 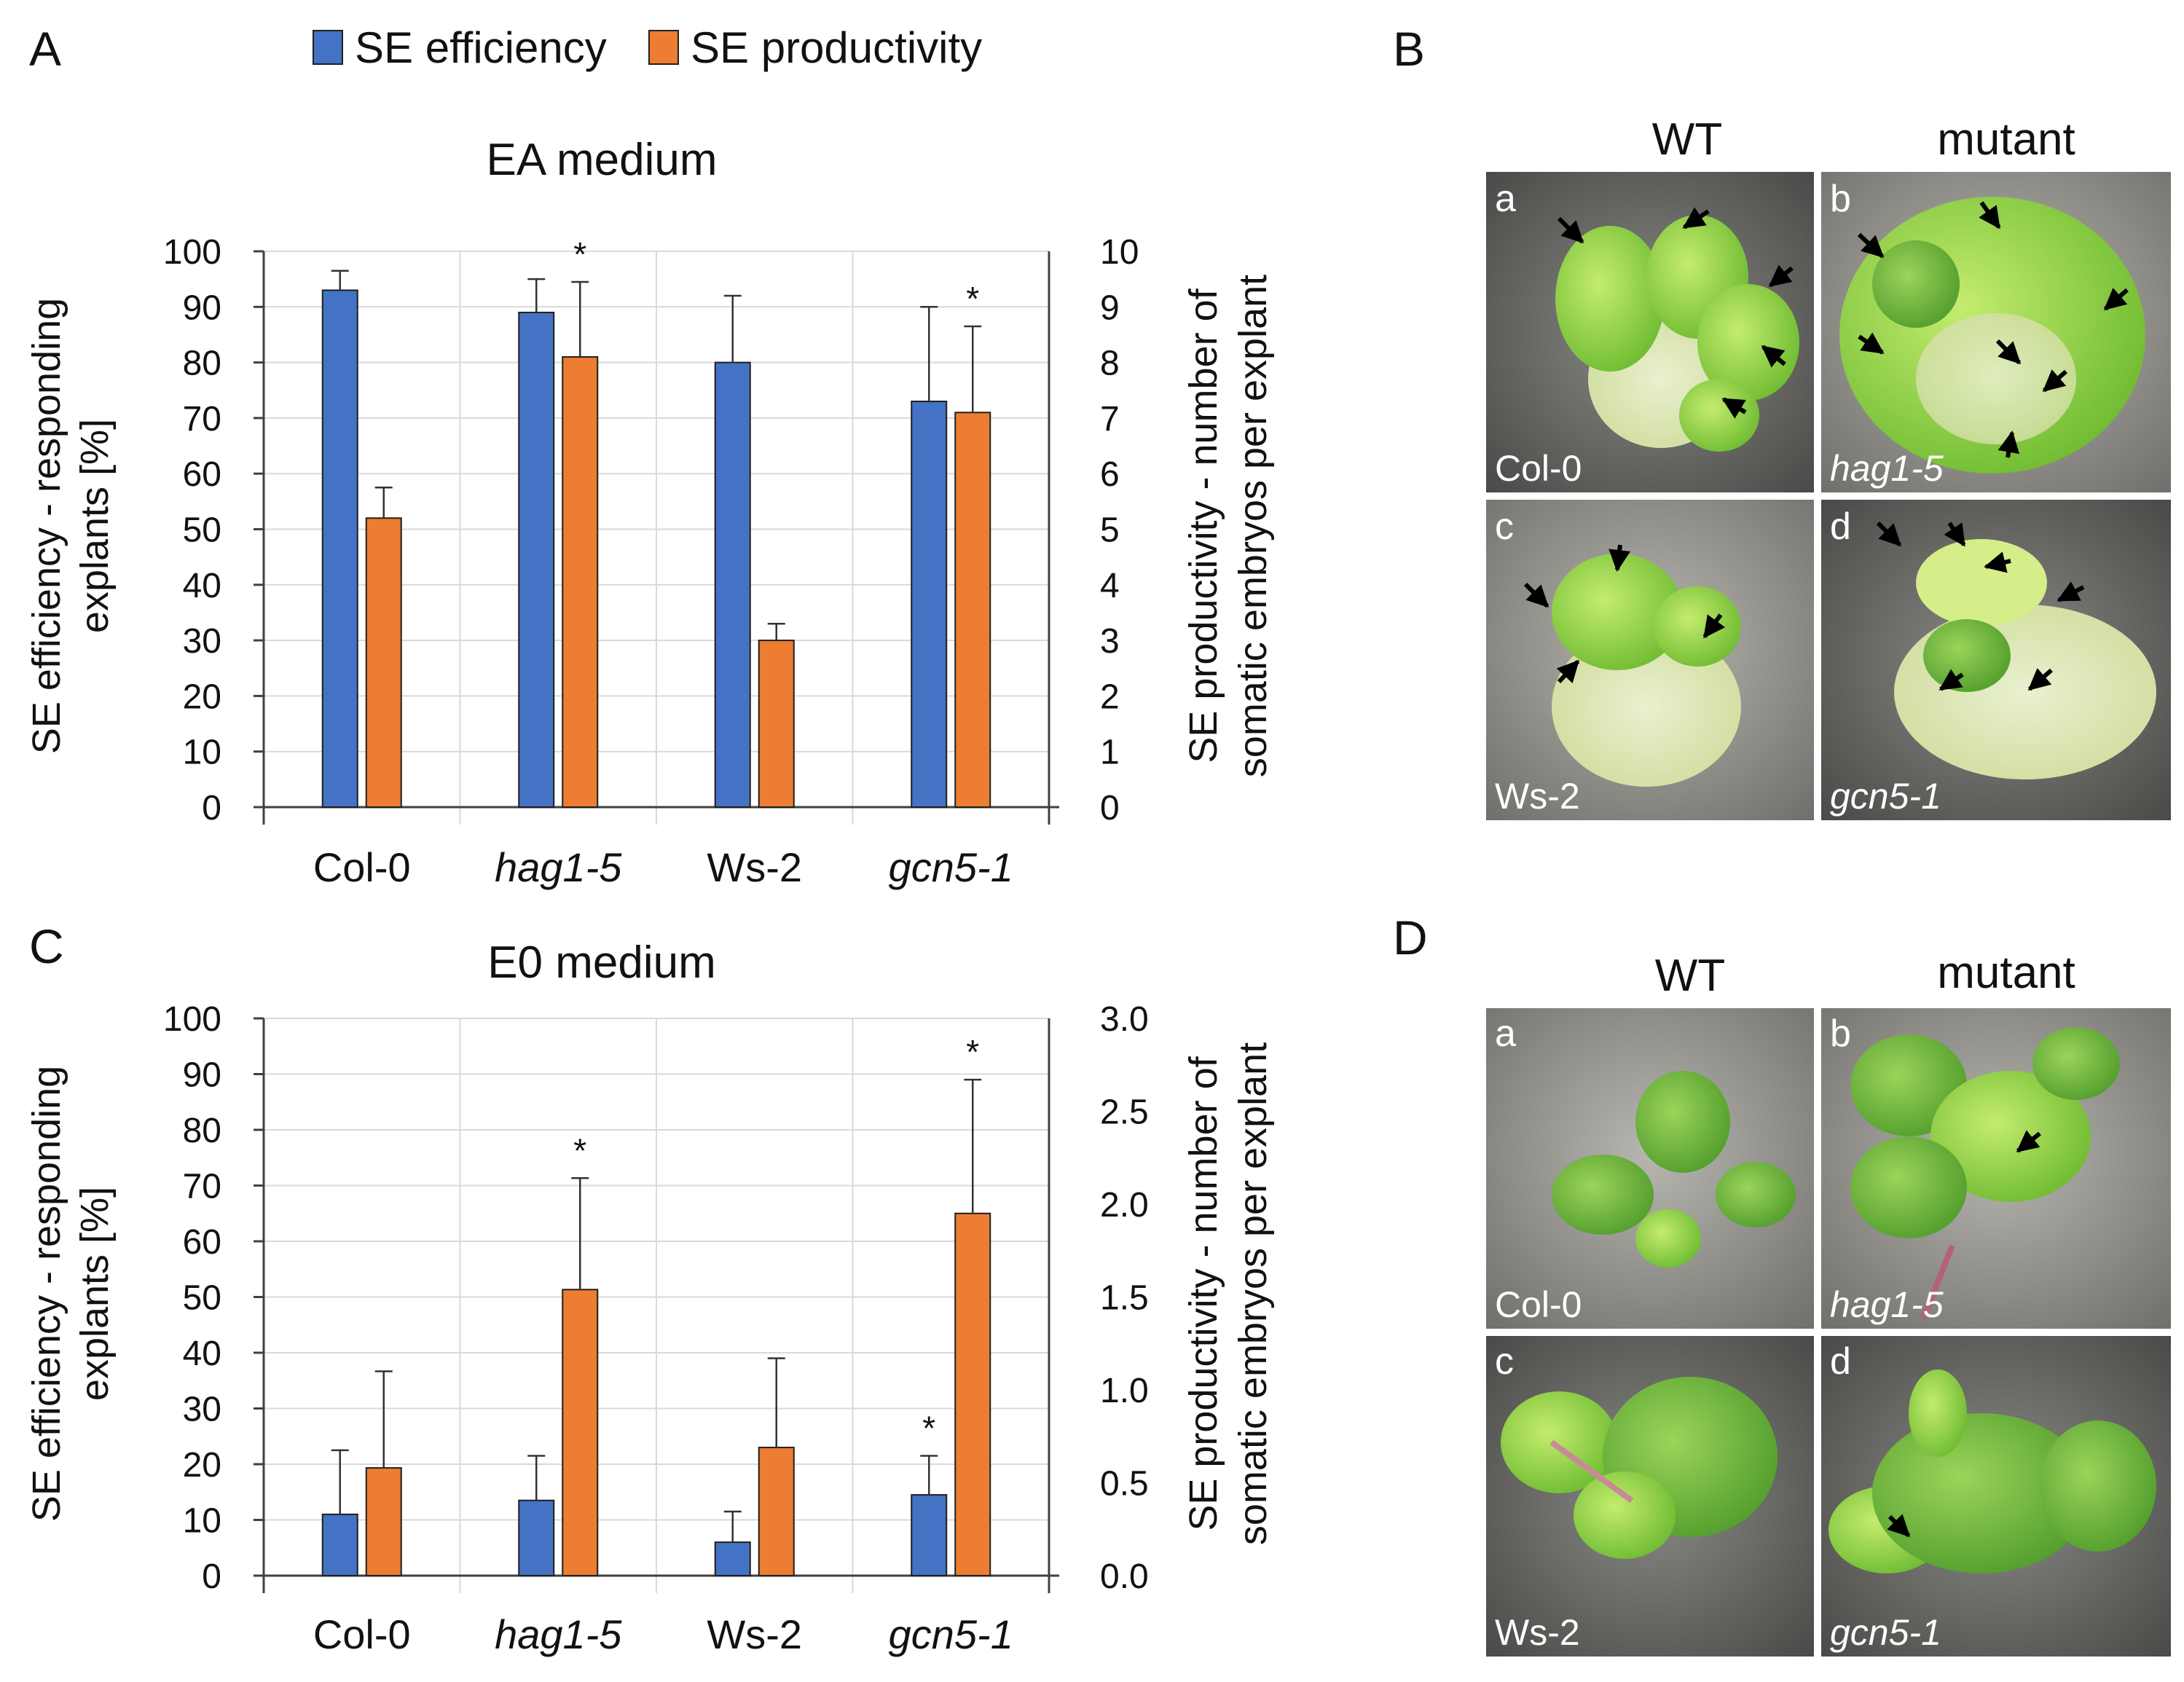 I want to click on panel-b-micrographs: WT mutant a Col-0, so click(x=1828, y=467).